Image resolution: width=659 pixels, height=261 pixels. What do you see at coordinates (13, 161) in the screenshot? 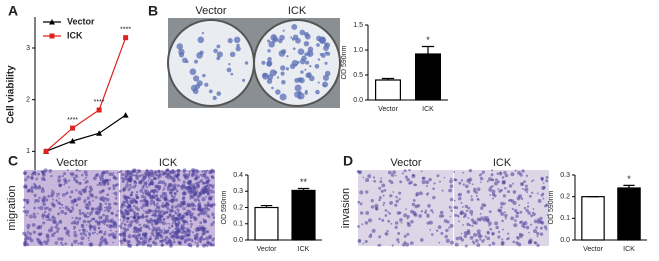
I see `panel-label: C` at bounding box center [13, 161].